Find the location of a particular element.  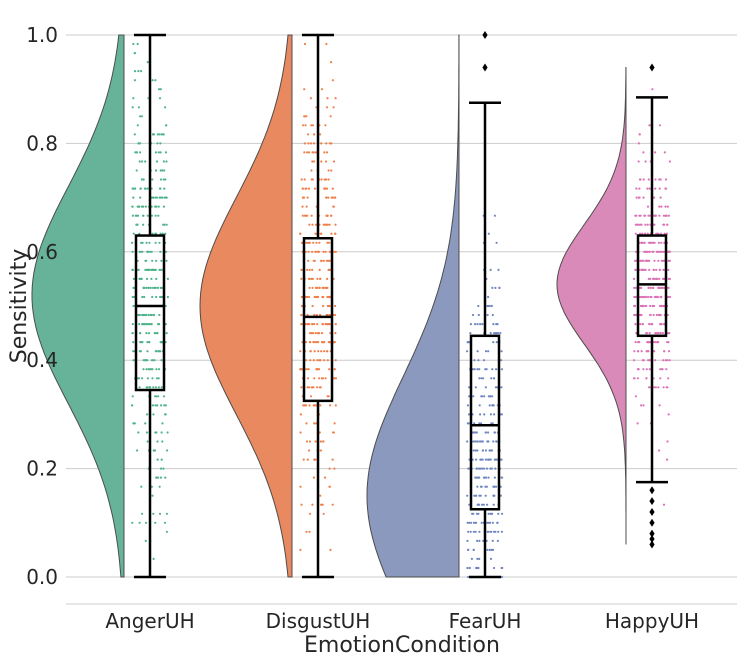

y-tick-label: 0.0 is located at coordinates (42, 577).